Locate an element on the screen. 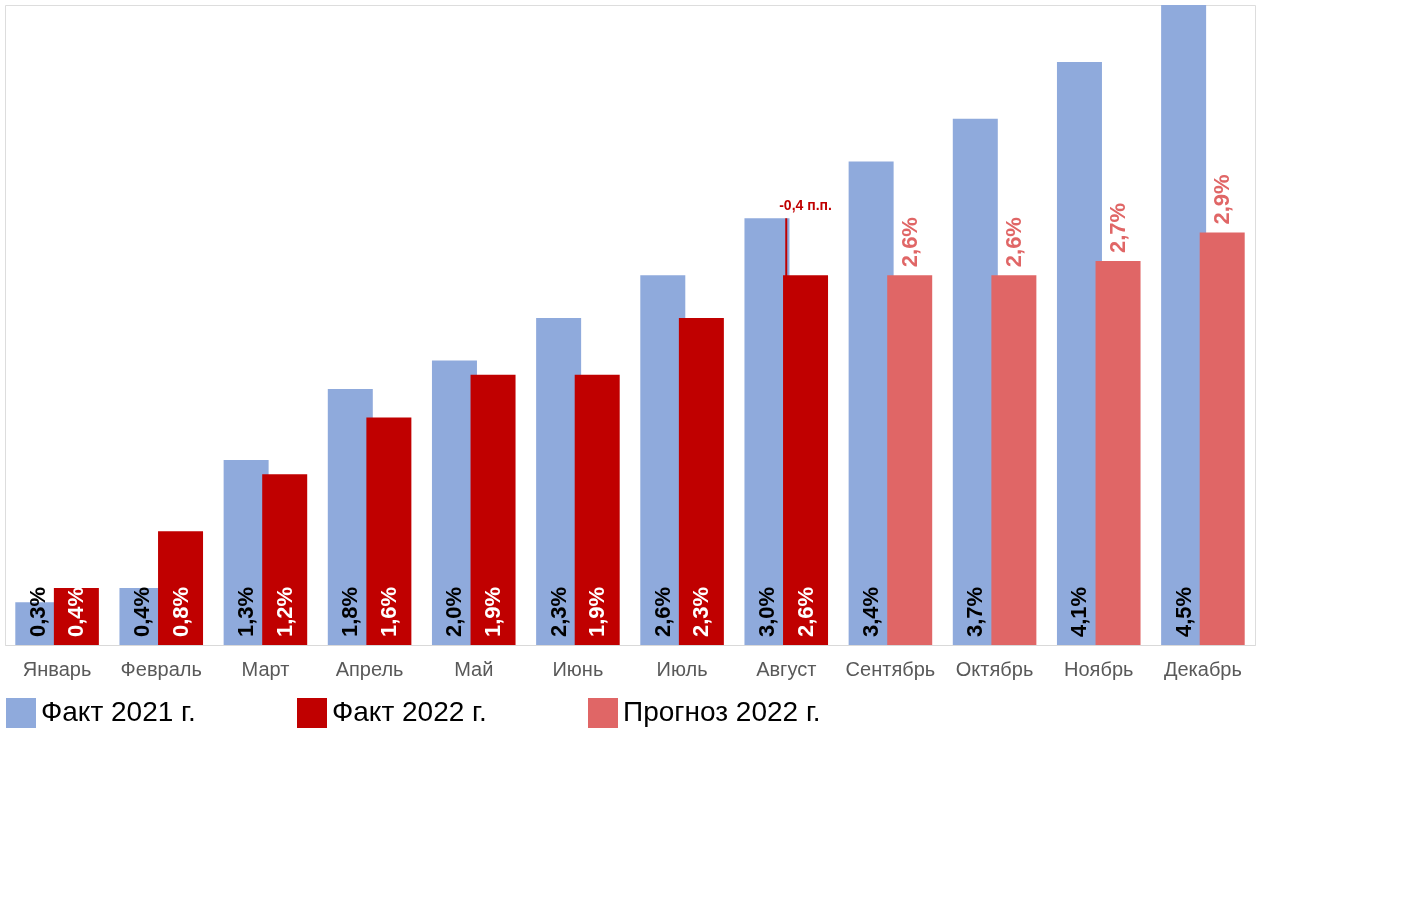 This screenshot has width=1415, height=922. x-tick-label: Февраль is located at coordinates (161, 668).